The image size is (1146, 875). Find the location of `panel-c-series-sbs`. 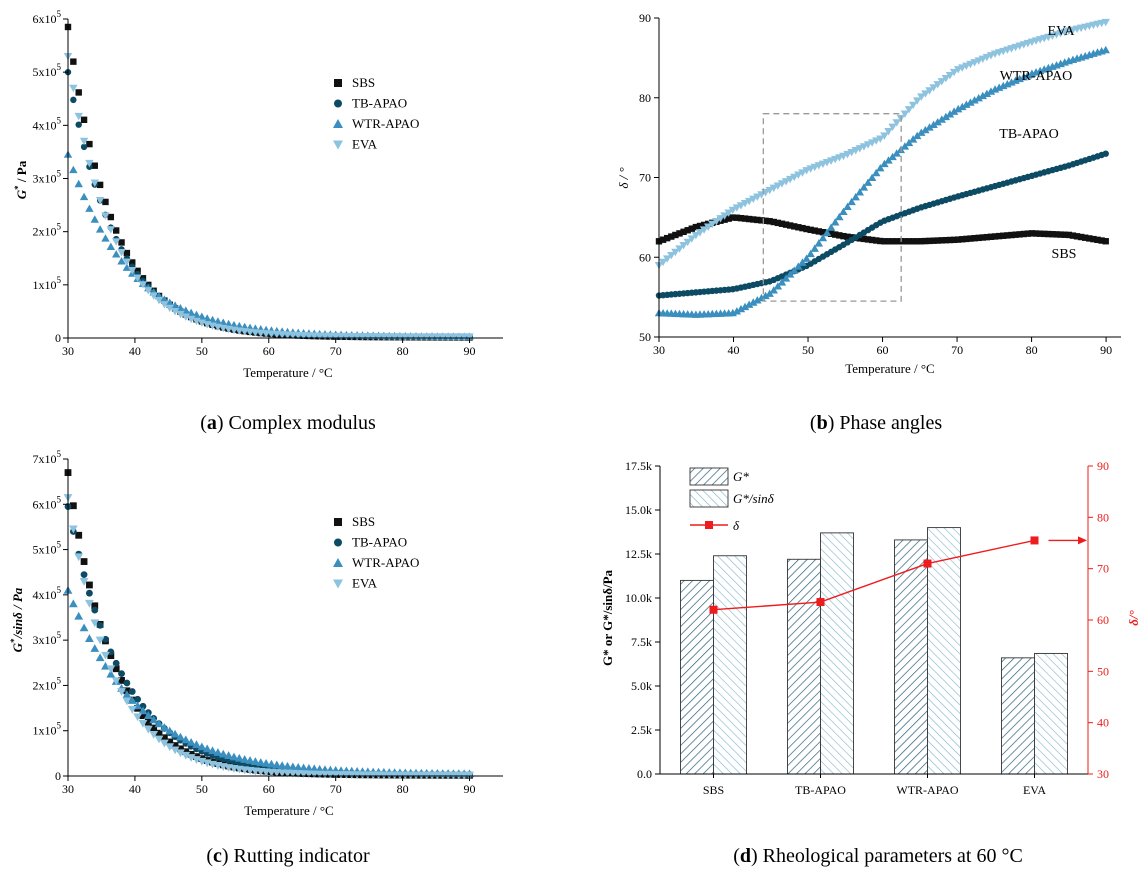

panel-c-series-sbs is located at coordinates (268, 624).